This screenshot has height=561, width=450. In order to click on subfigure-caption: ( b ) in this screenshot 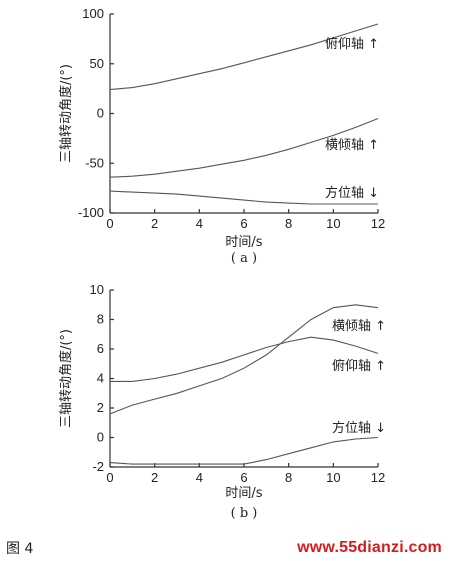, I will do `click(244, 513)`.